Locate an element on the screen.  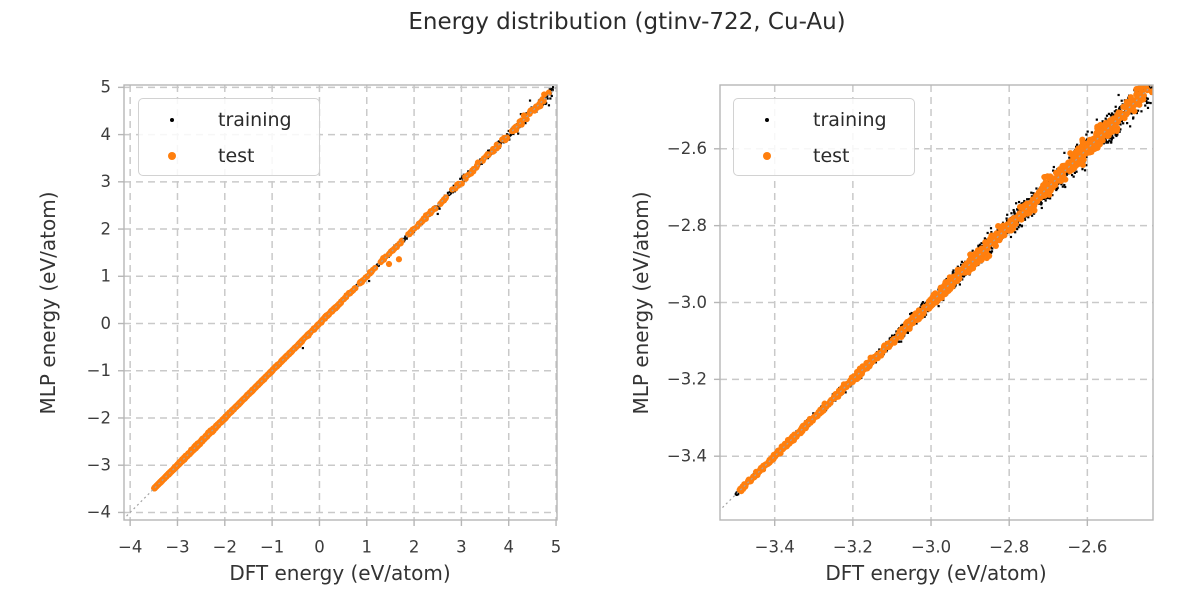
right-plot-x-axis-label: DFT energy (eV/atom) is located at coordinates (936, 573).